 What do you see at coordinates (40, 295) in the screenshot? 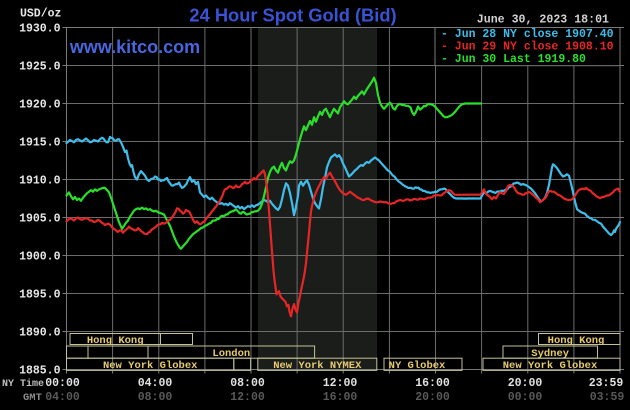
I see `svg-text: 1895.0` at bounding box center [40, 295].